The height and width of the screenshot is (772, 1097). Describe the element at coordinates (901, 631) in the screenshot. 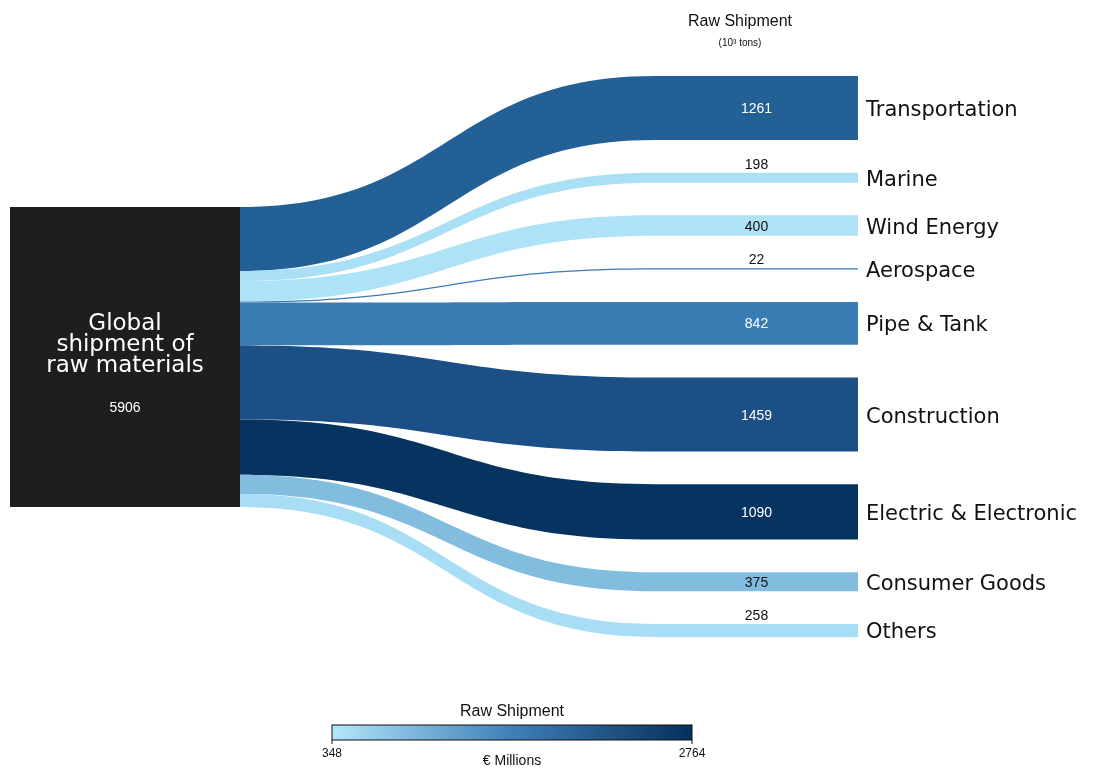

I see `category-label: Others` at that location.